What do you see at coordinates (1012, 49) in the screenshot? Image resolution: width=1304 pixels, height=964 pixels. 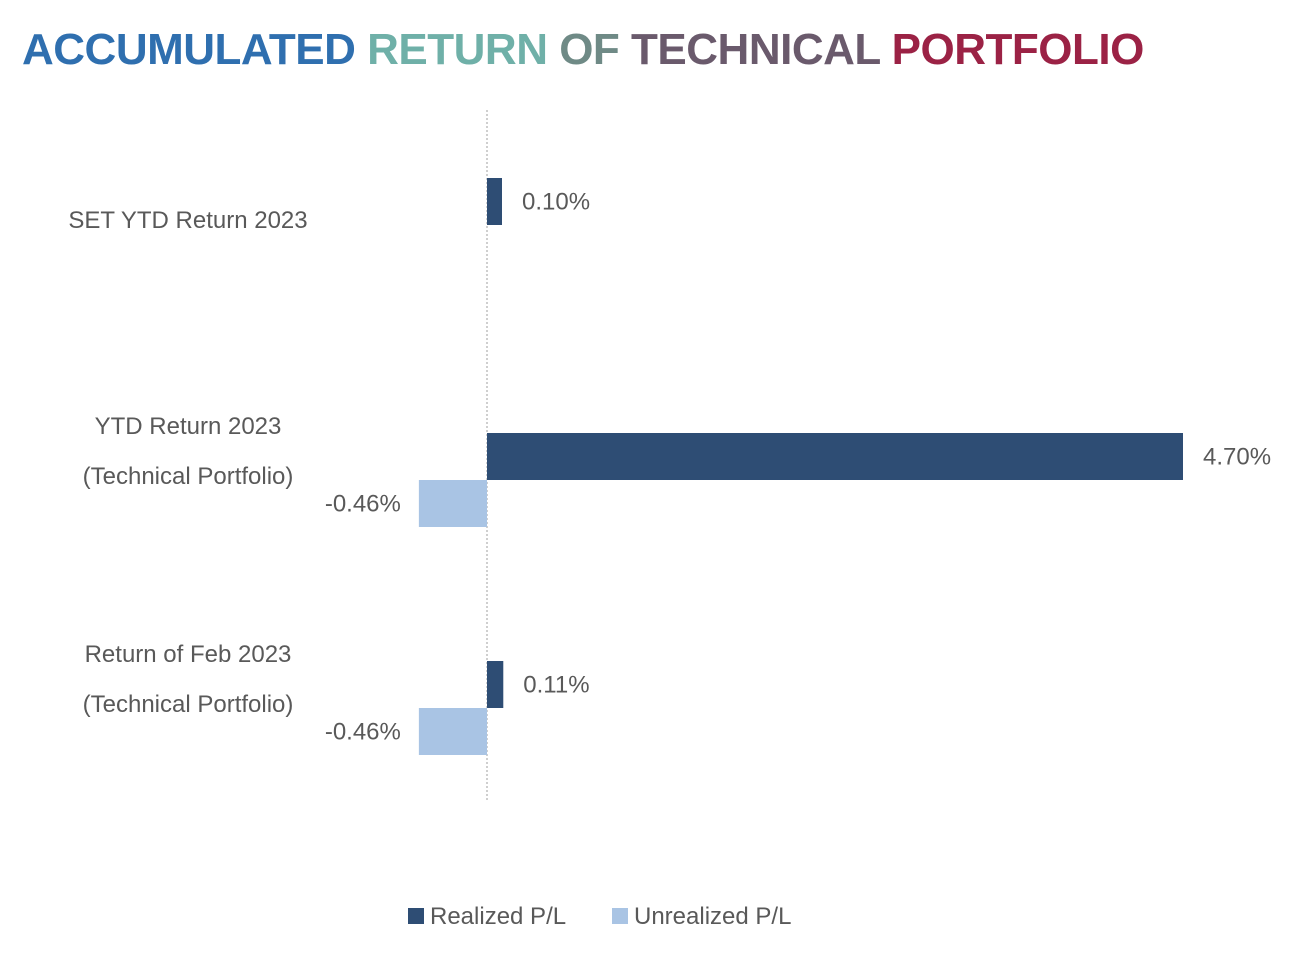 I see `title-part-5: PORTFOLIO` at bounding box center [1012, 49].